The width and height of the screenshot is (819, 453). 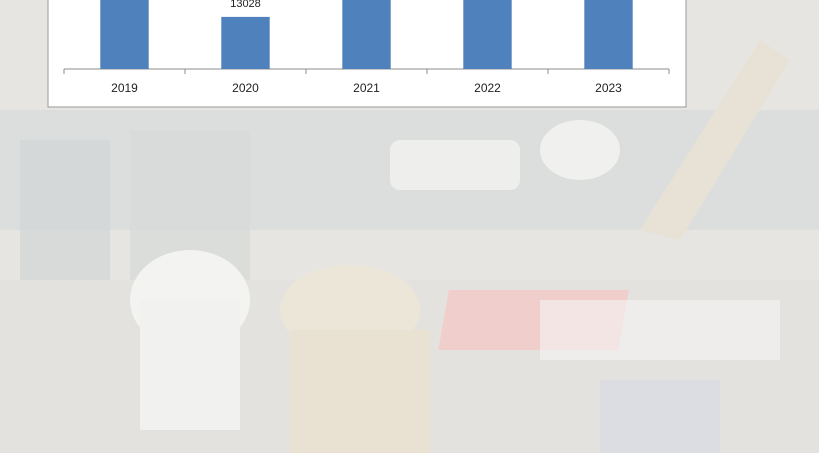 What do you see at coordinates (366, 88) in the screenshot?
I see `x-tick-label: 2021` at bounding box center [366, 88].